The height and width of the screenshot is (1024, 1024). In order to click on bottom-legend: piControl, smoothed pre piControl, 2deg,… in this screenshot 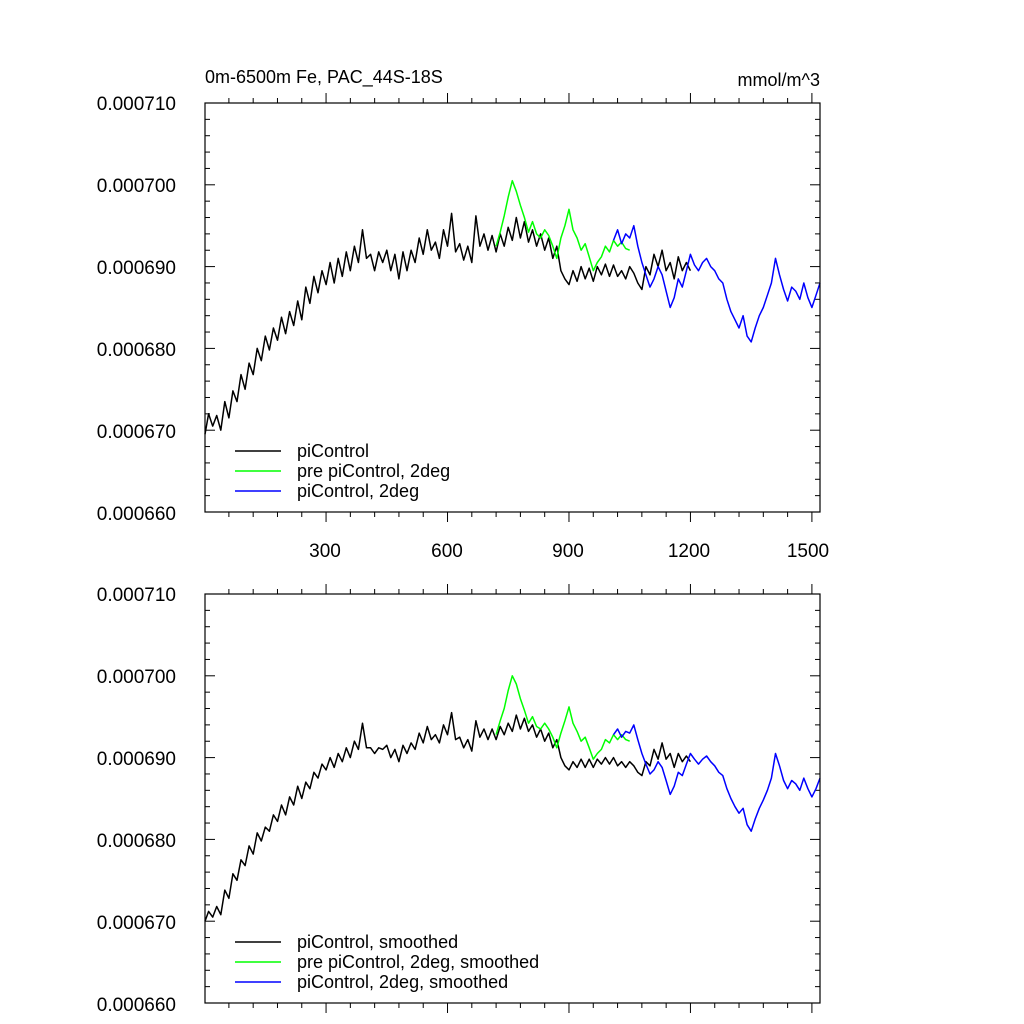, I will do `click(387, 962)`.